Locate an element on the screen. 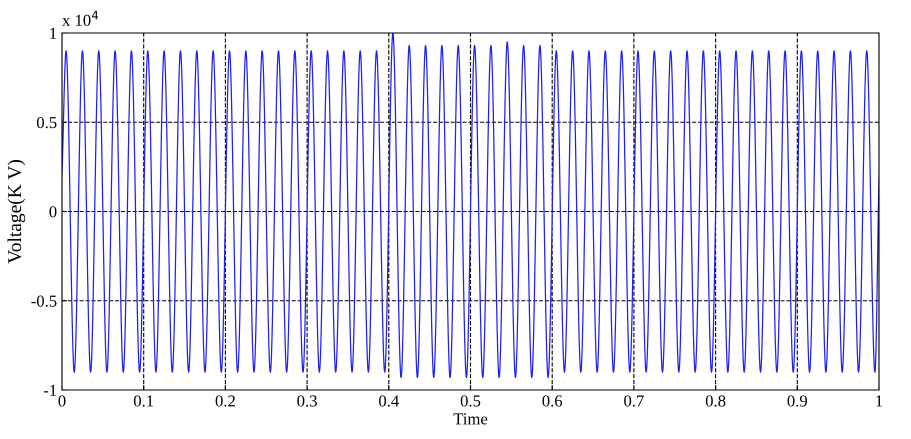 The width and height of the screenshot is (911, 439). y-tick-label: -1 is located at coordinates (50, 390).